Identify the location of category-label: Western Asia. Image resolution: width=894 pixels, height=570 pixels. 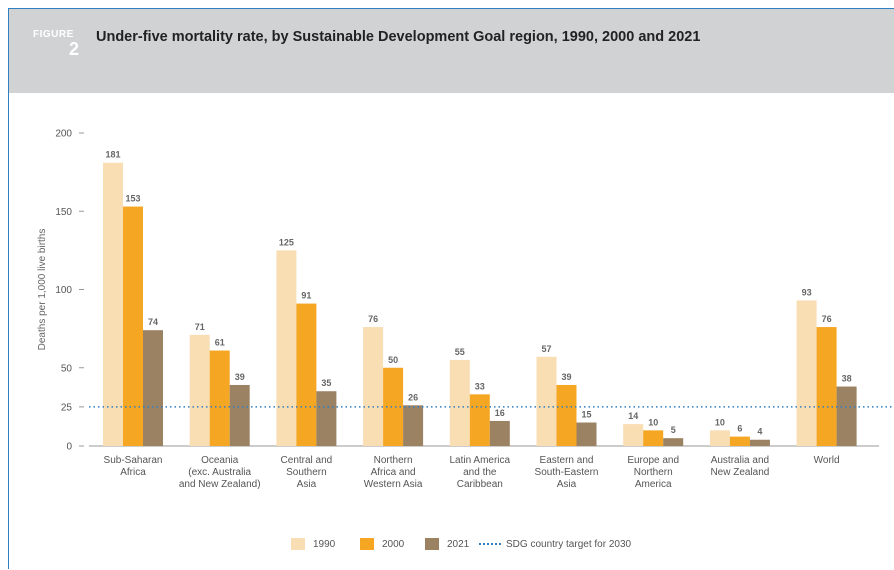
(393, 484).